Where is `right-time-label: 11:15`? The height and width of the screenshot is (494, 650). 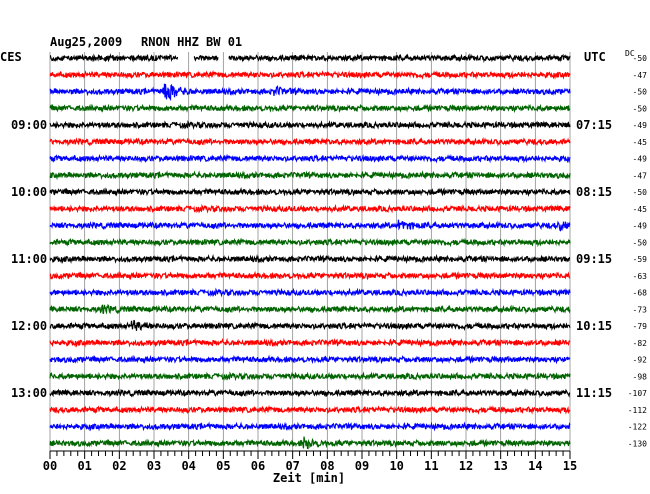
right-time-label: 11:15 is located at coordinates (594, 393).